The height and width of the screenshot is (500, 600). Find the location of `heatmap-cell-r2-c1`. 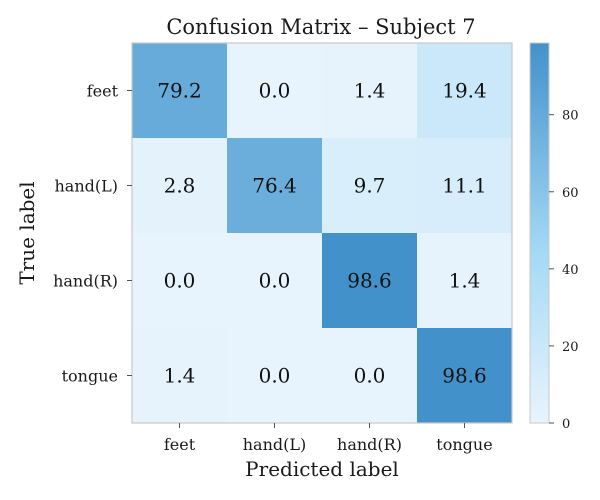

heatmap-cell-r2-c1 is located at coordinates (274, 280).